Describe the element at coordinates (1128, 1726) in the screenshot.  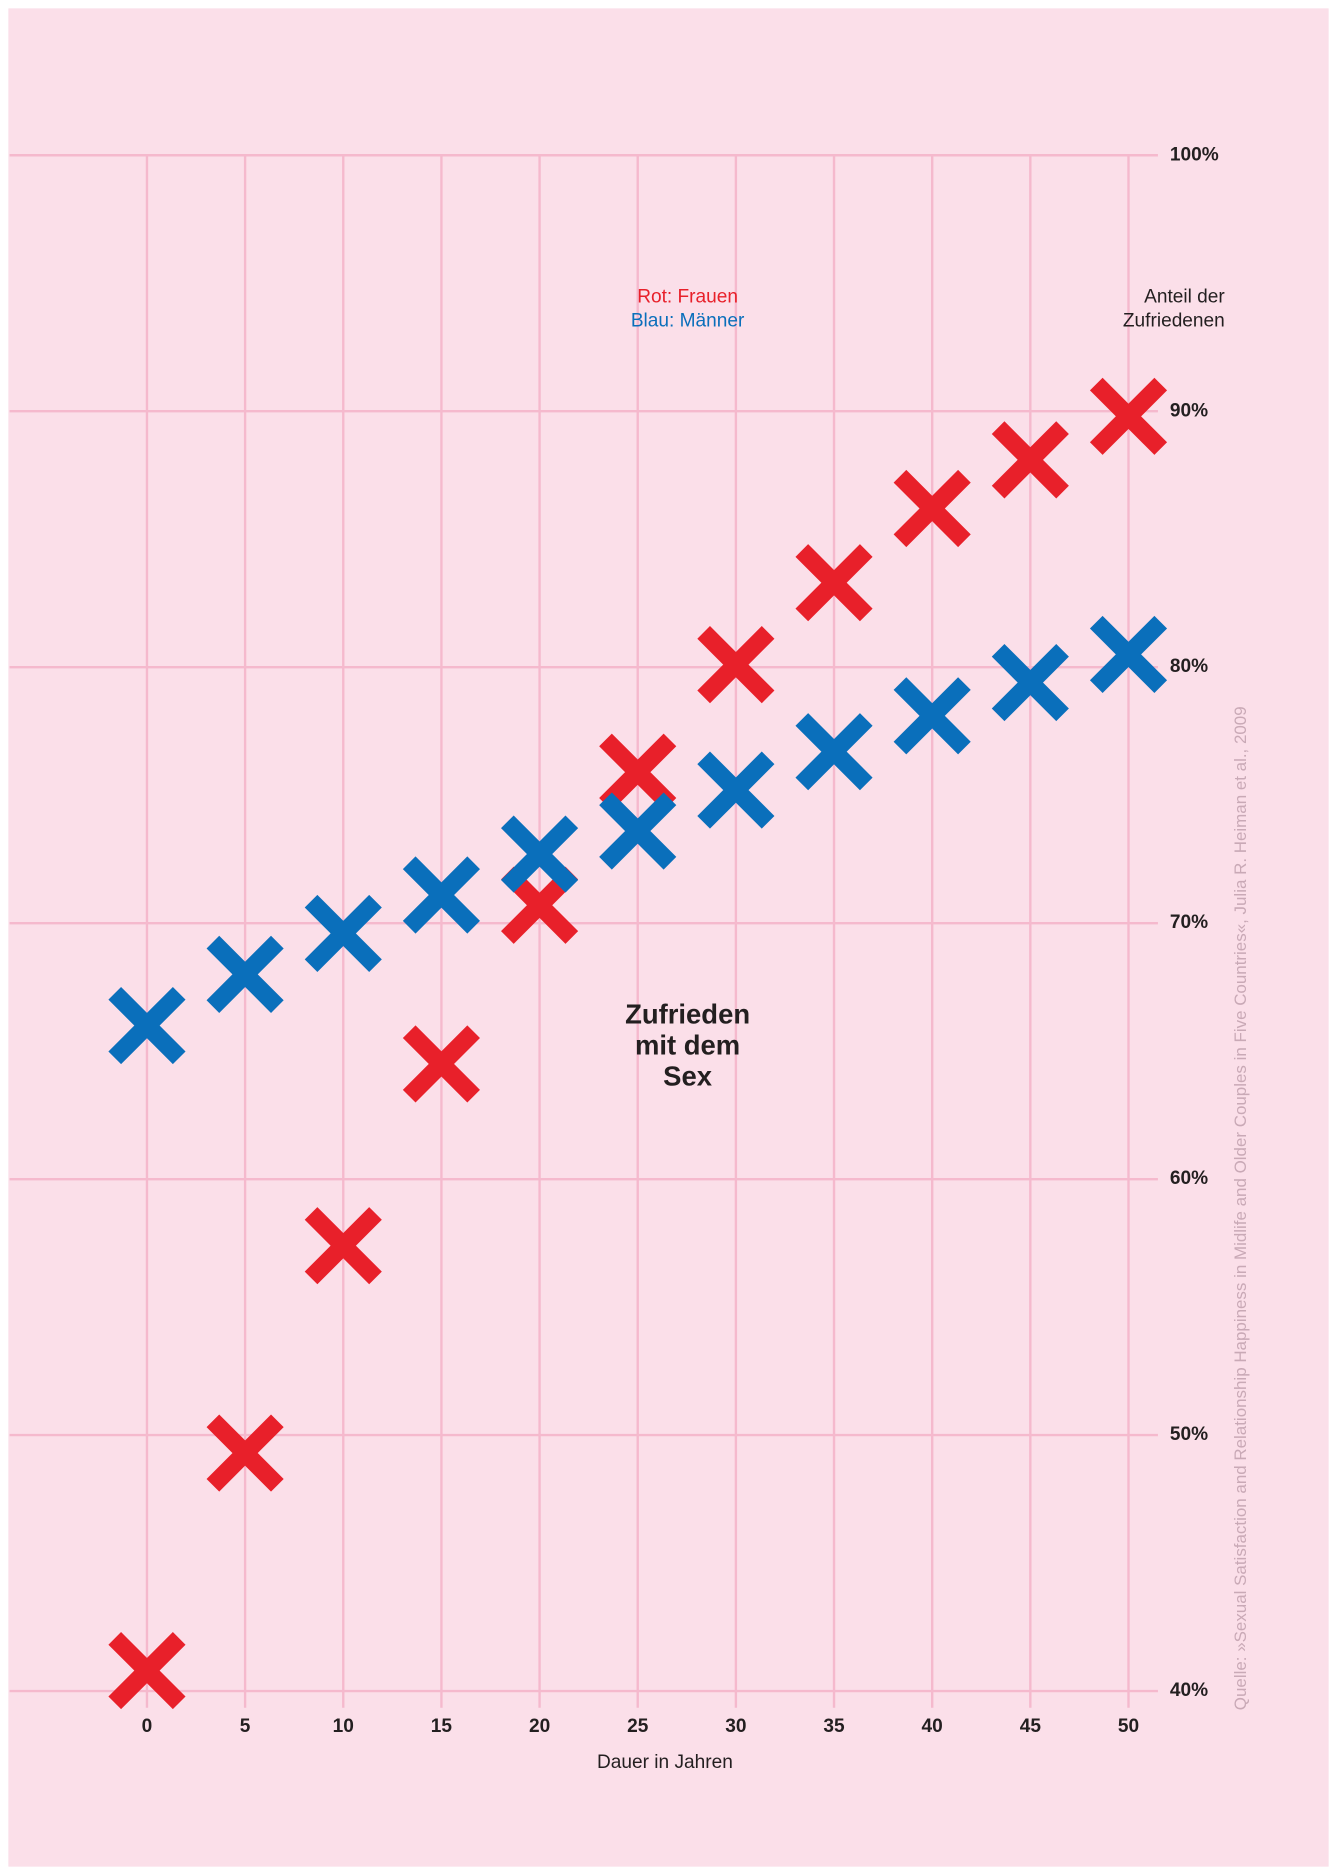
I see `x-tick-label: 50` at that location.